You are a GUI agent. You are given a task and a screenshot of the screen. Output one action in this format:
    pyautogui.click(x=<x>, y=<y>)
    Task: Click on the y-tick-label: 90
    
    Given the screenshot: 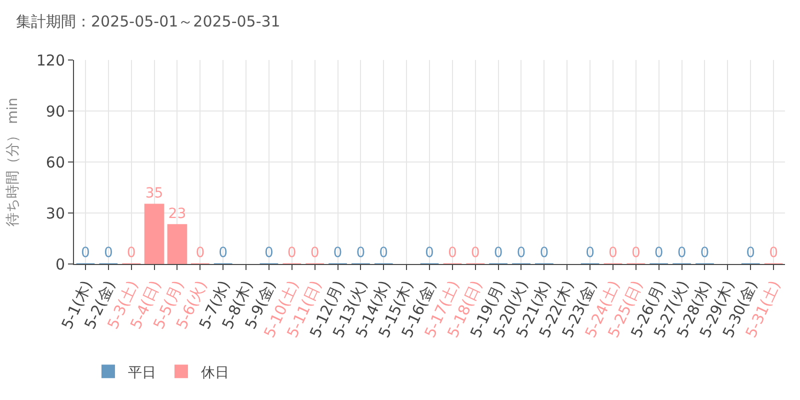 What is the action you would take?
    pyautogui.click(x=55, y=111)
    